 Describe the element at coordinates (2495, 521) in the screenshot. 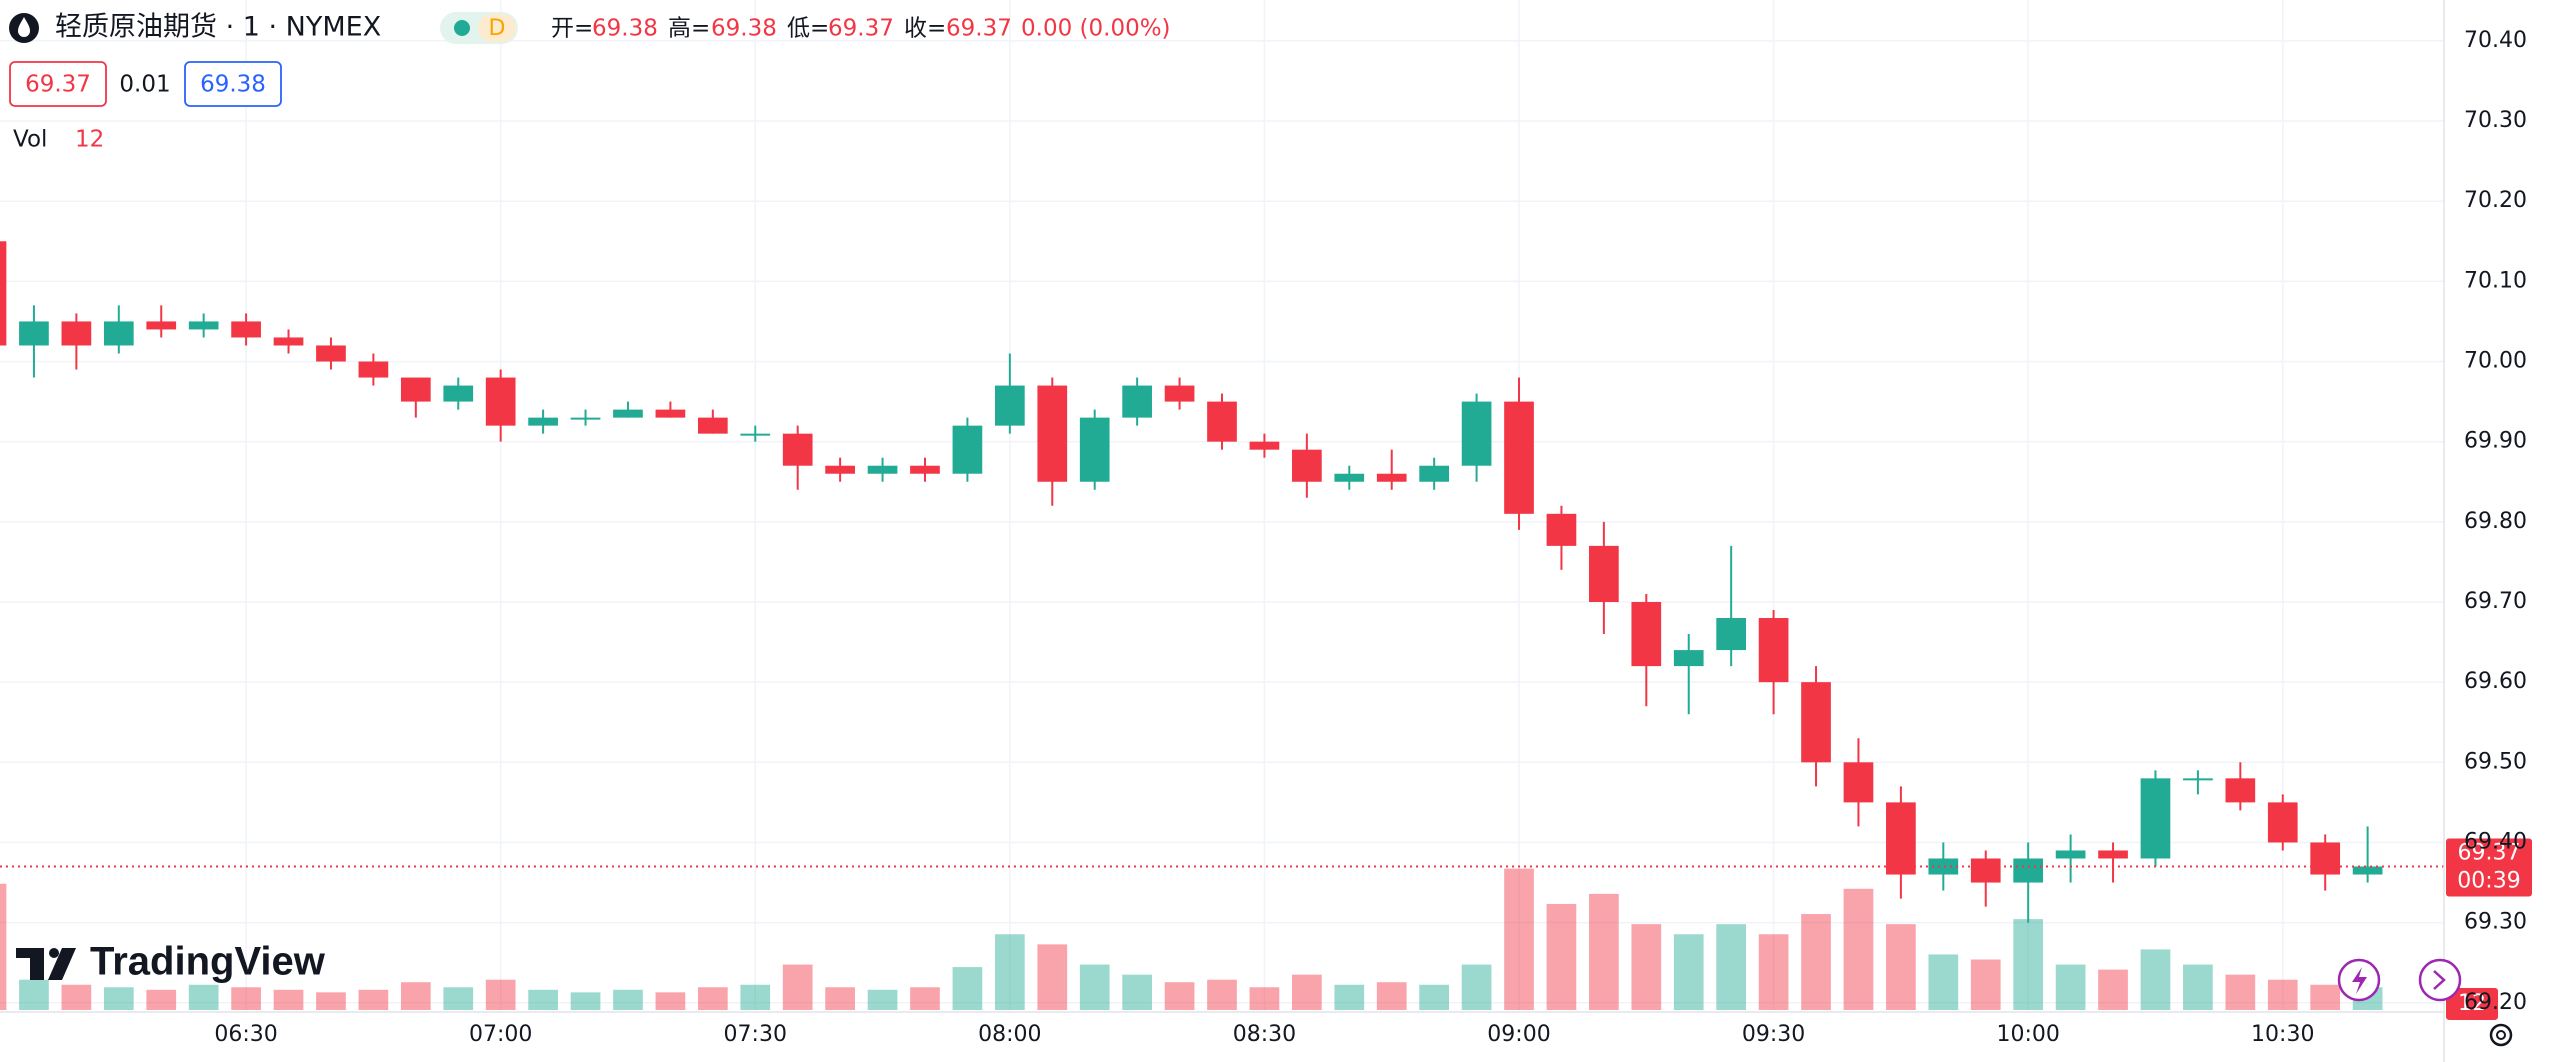

I see `y-tick-label: 69.80` at that location.